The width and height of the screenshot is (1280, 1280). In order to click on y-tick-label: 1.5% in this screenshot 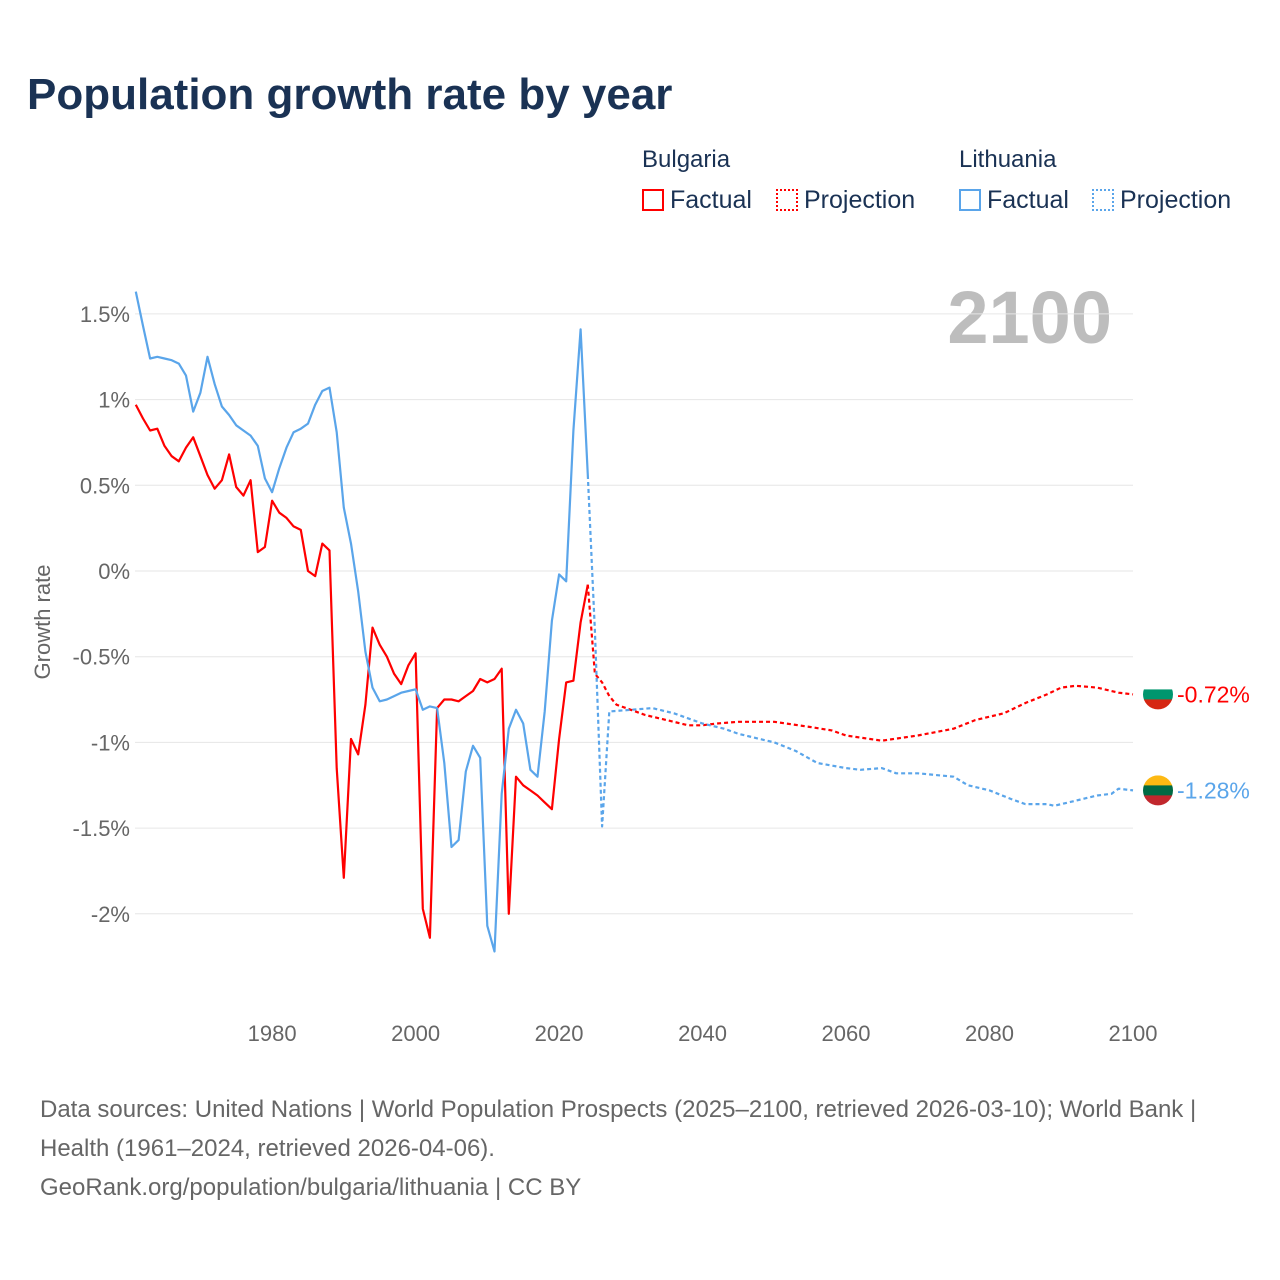, I will do `click(105, 314)`.